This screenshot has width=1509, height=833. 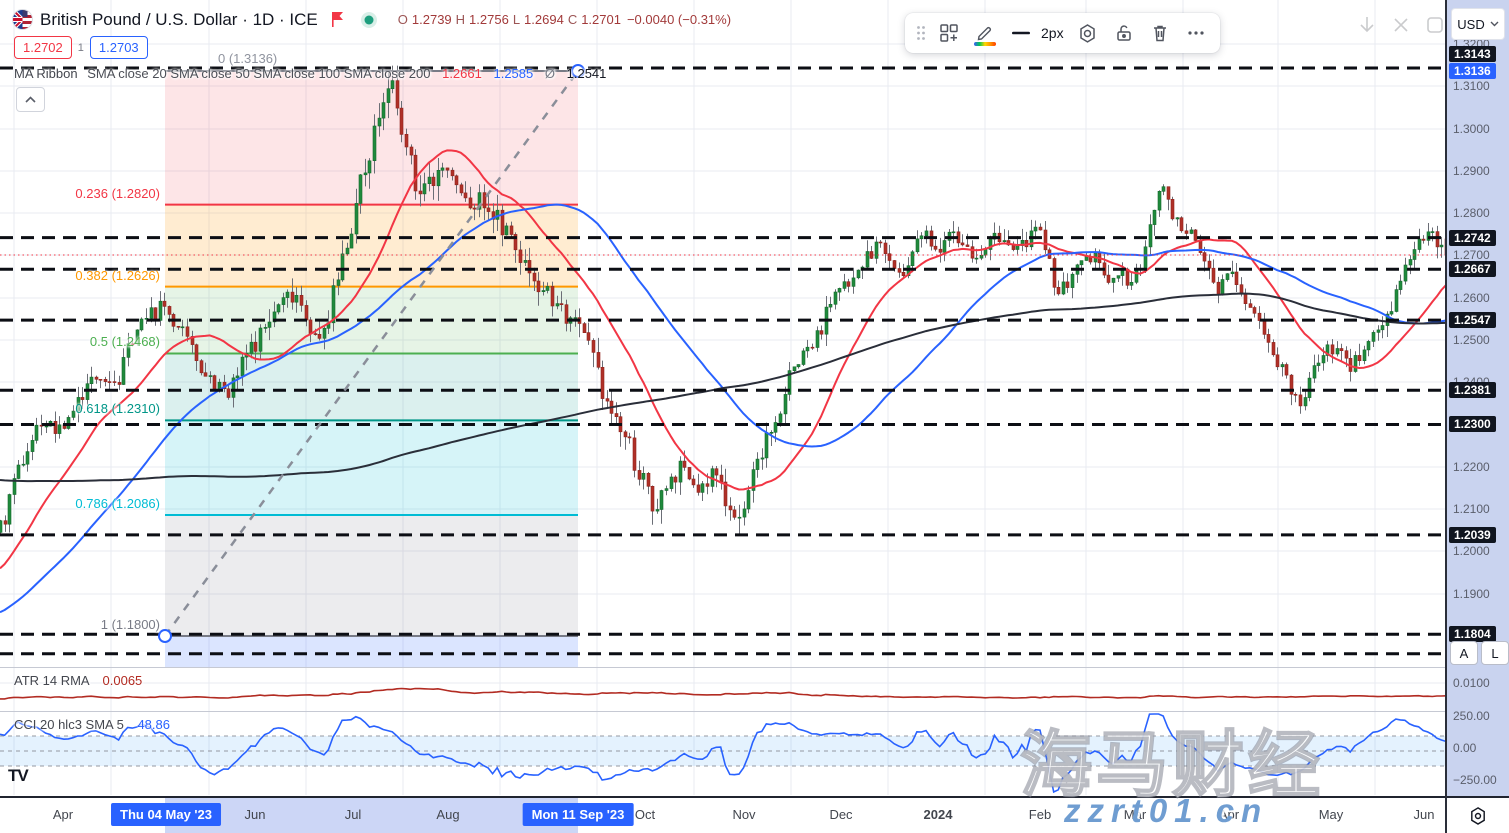 What do you see at coordinates (122, 680) in the screenshot?
I see `atr-value: 0.0065` at bounding box center [122, 680].